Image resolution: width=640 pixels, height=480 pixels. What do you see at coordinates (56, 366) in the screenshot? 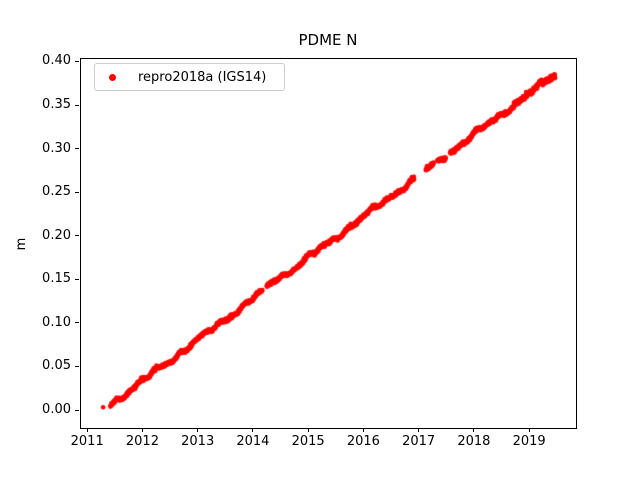
I see `y-tick-label: 0.05` at bounding box center [56, 366].